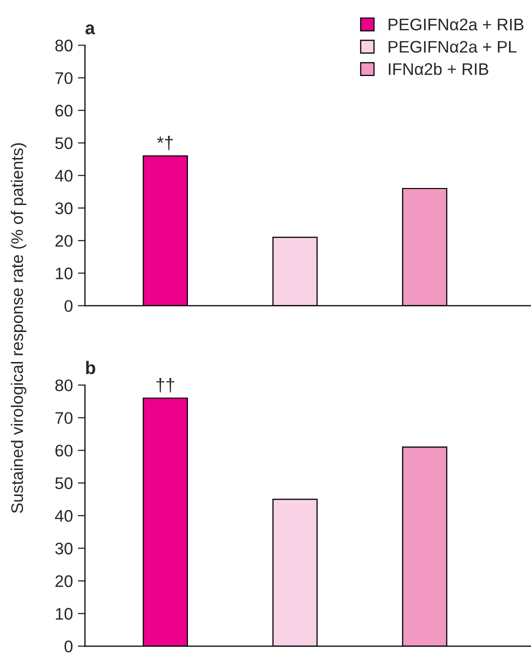 The image size is (531, 656). I want to click on legend-label: PEGIFNα2a + PL, so click(452, 46).